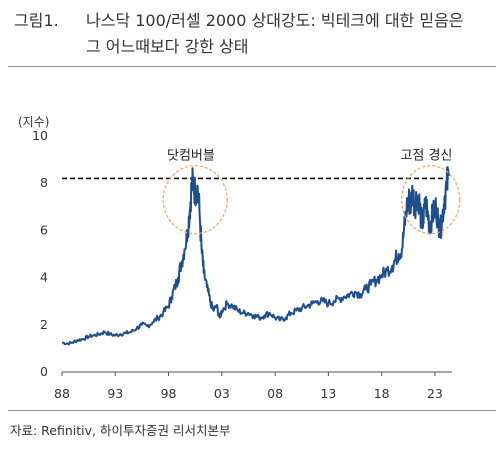  What do you see at coordinates (167, 46) in the screenshot?
I see `figure-title-line-2: 그 어느때보다 강한 상태` at bounding box center [167, 46].